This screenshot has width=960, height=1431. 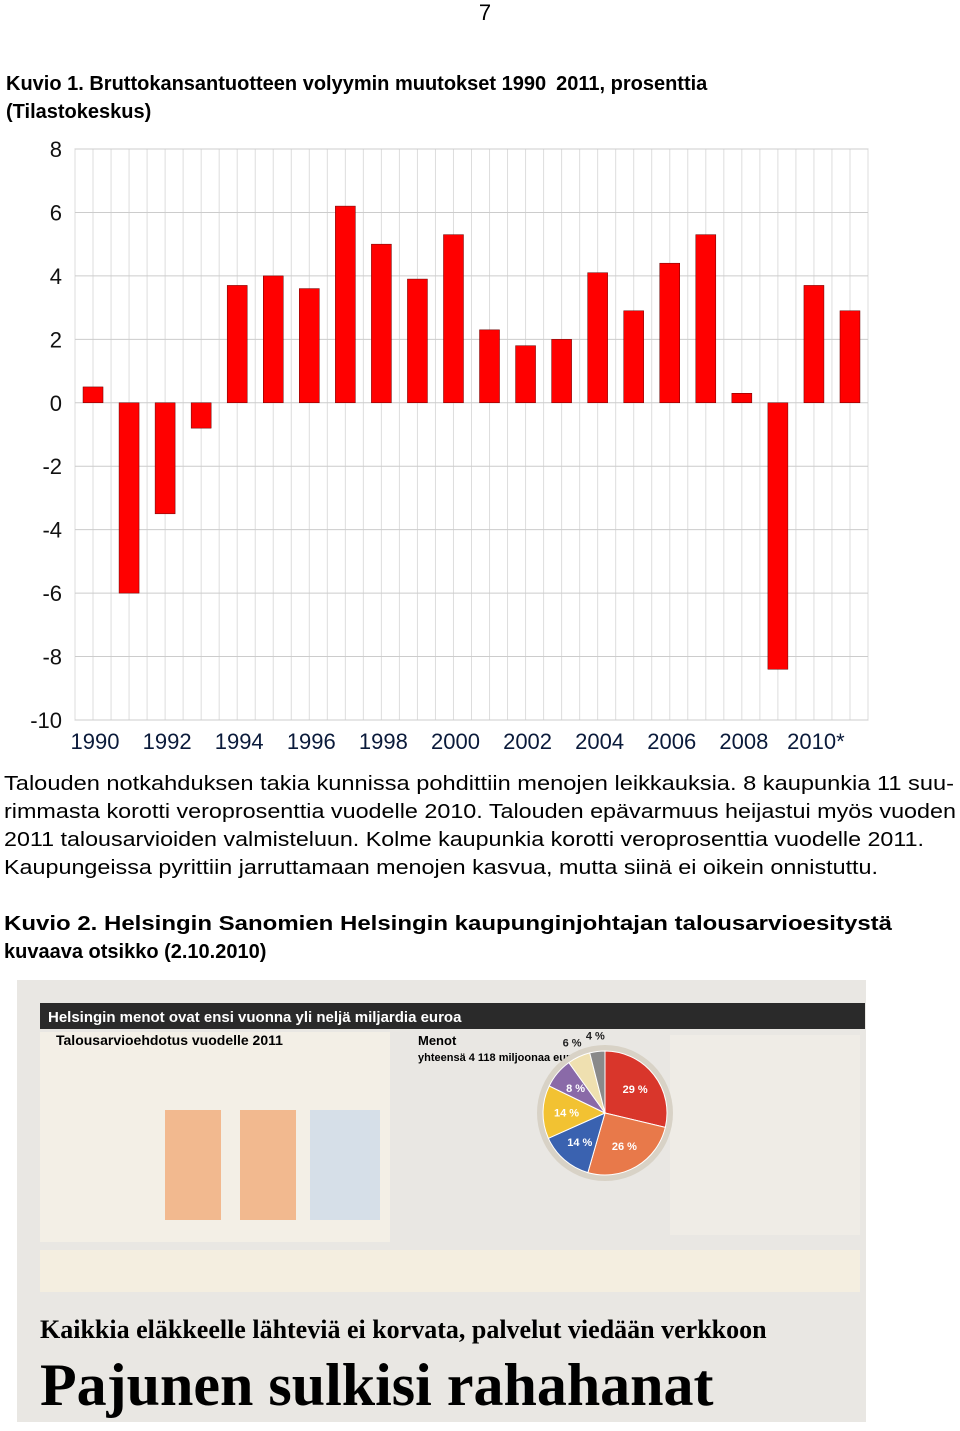 I want to click on x-tick-label: 1992, so click(x=167, y=741).